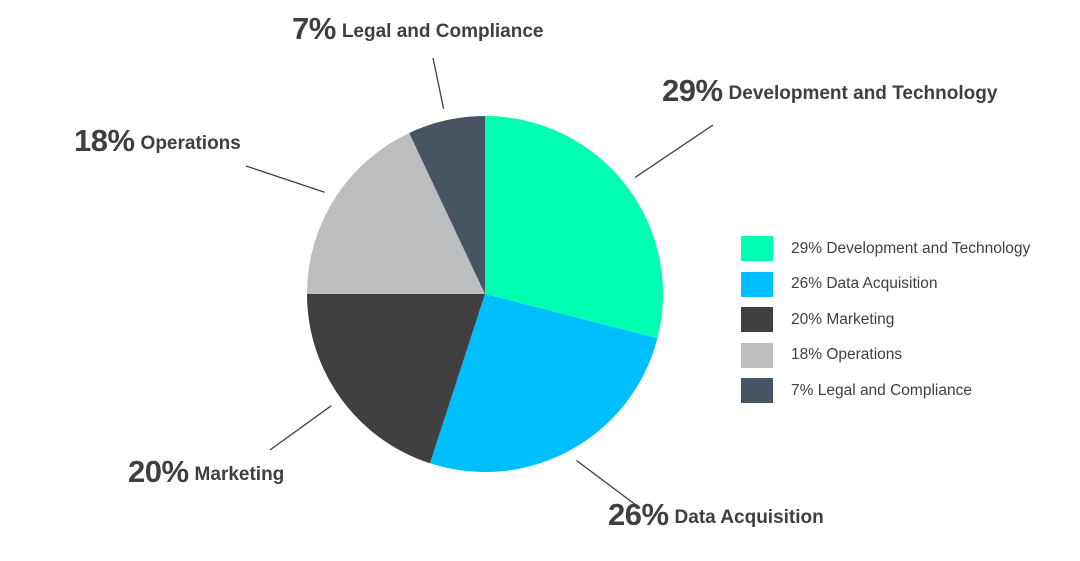  I want to click on legend-item-data-acquisition: 26% Data Acquisition, so click(908, 284).